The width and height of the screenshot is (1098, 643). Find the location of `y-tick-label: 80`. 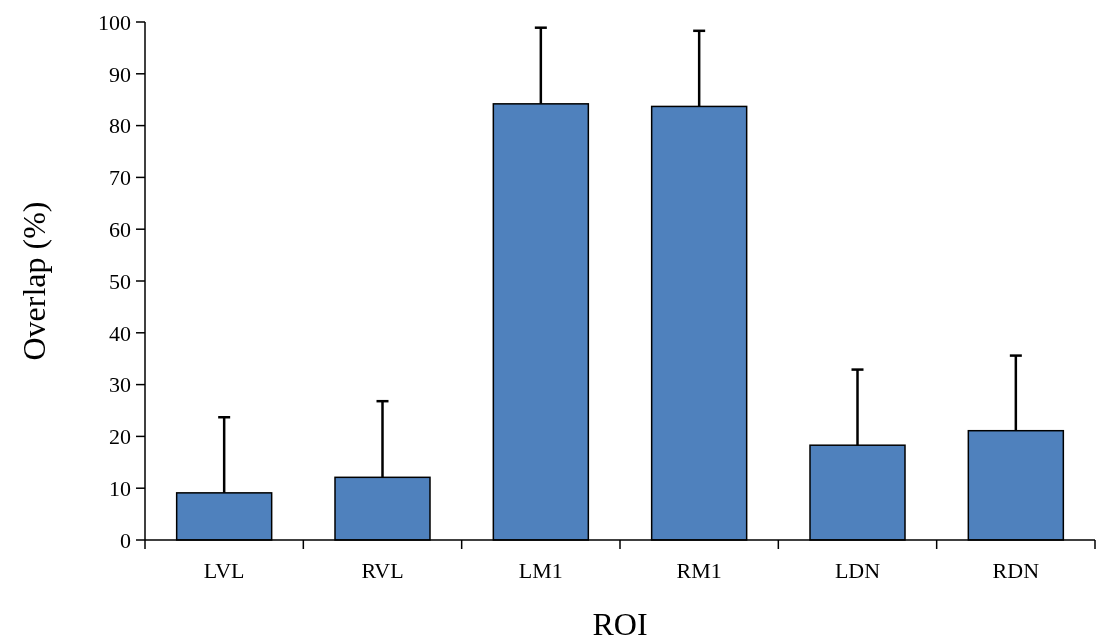

y-tick-label: 80 is located at coordinates (120, 126).